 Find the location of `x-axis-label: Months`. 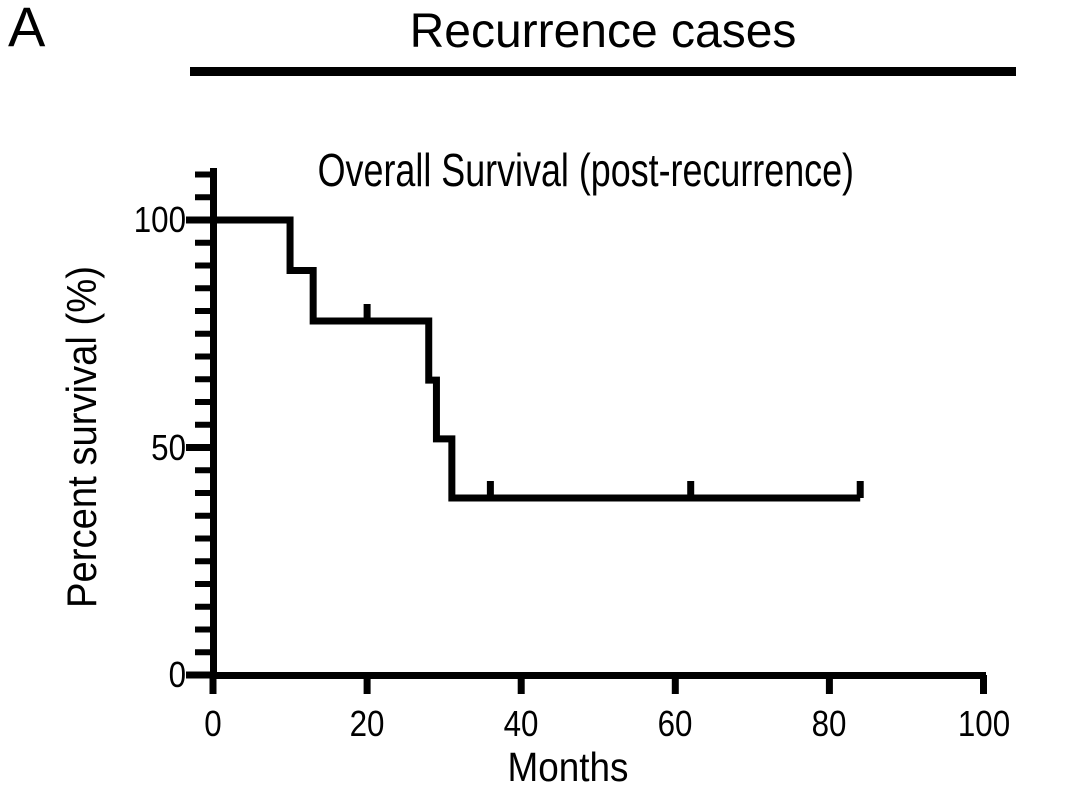

x-axis-label: Months is located at coordinates (568, 767).